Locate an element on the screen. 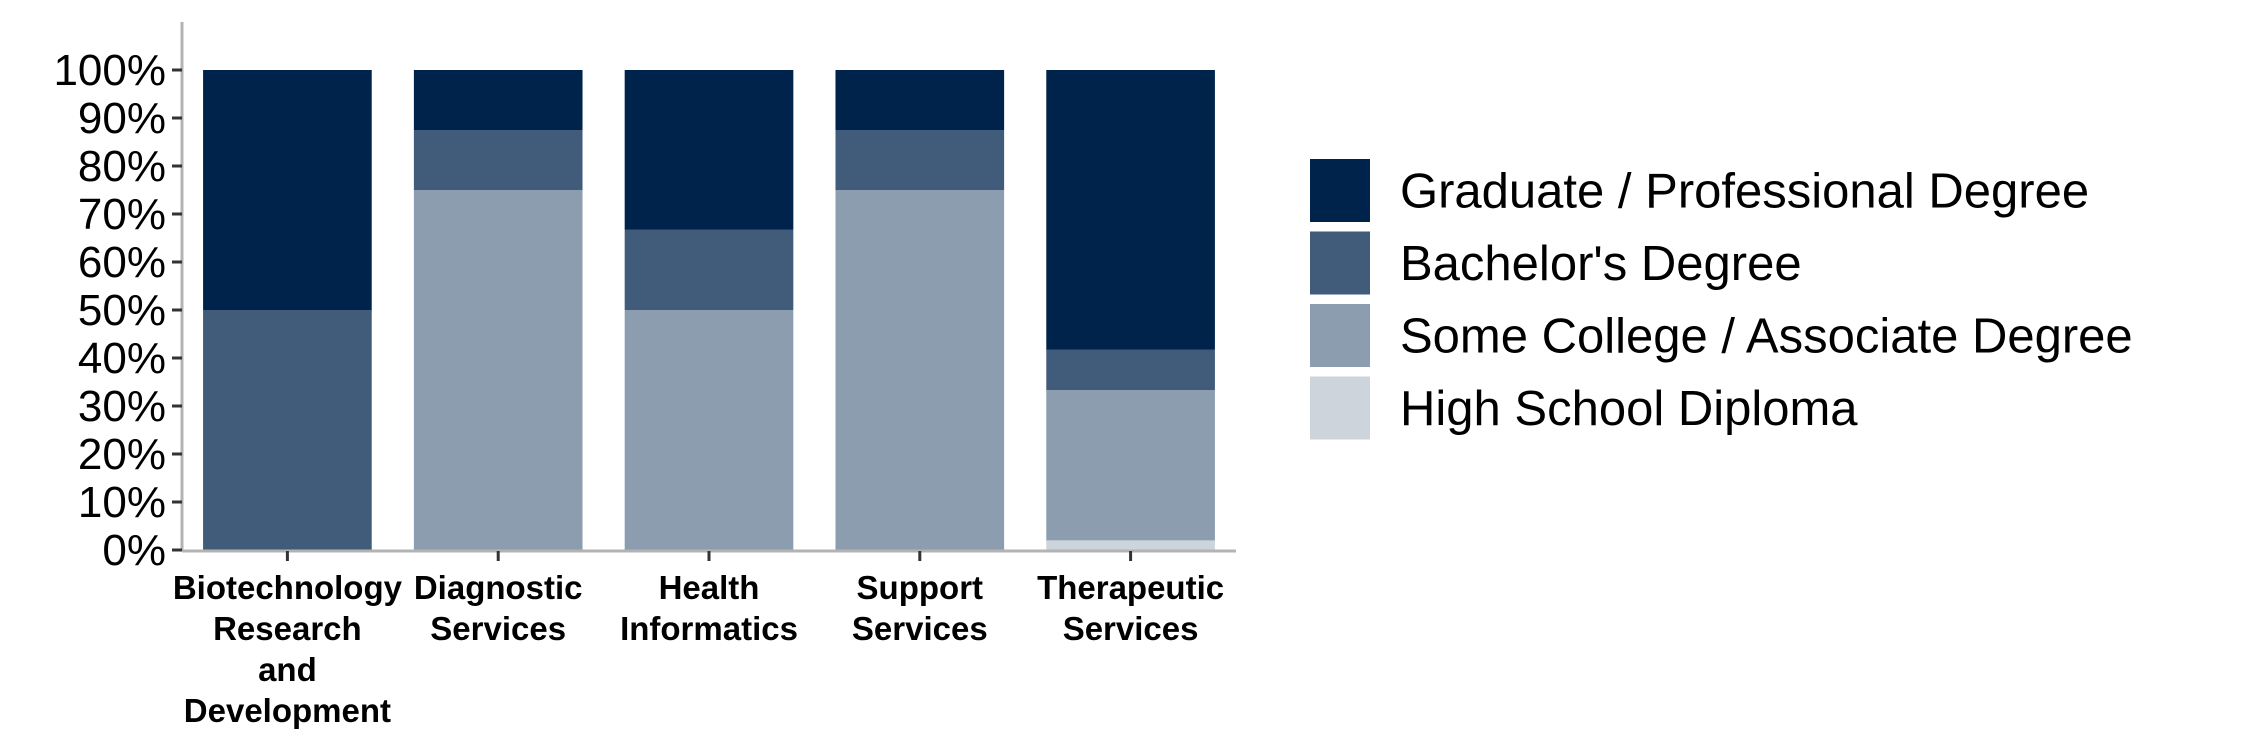  legend-label-1: Graduate / Professional Degree is located at coordinates (1744, 192).